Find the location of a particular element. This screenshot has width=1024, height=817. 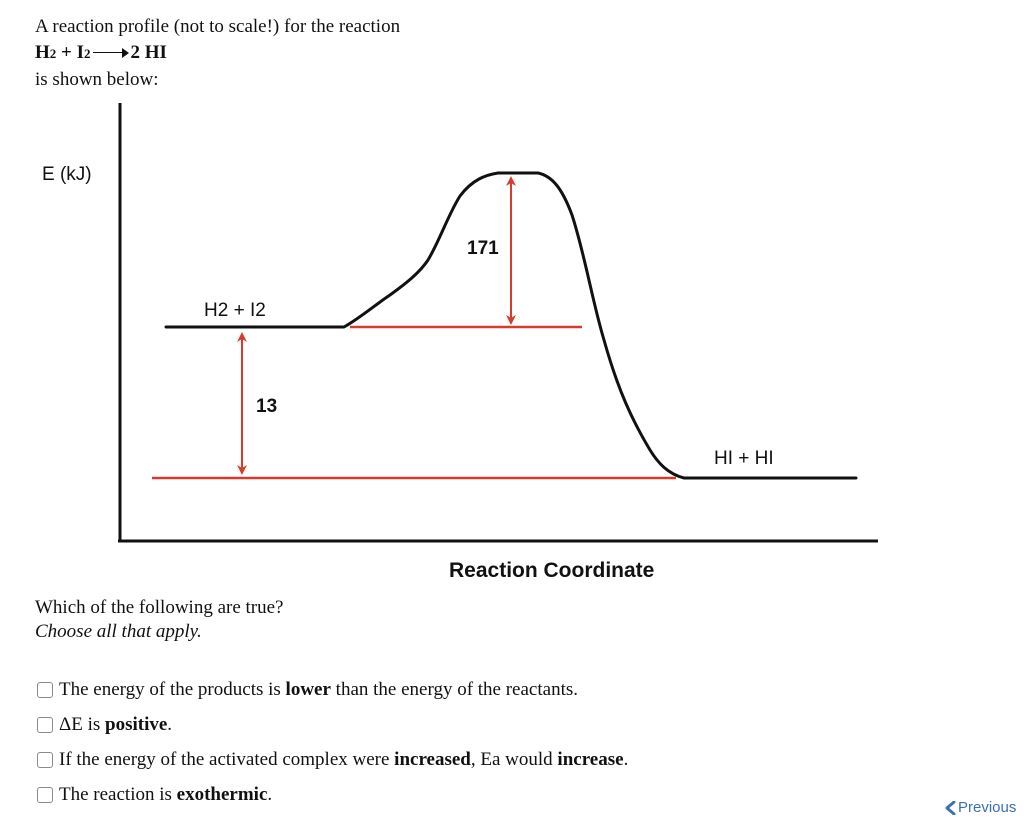

activation-energy-value: 171 is located at coordinates (483, 248).